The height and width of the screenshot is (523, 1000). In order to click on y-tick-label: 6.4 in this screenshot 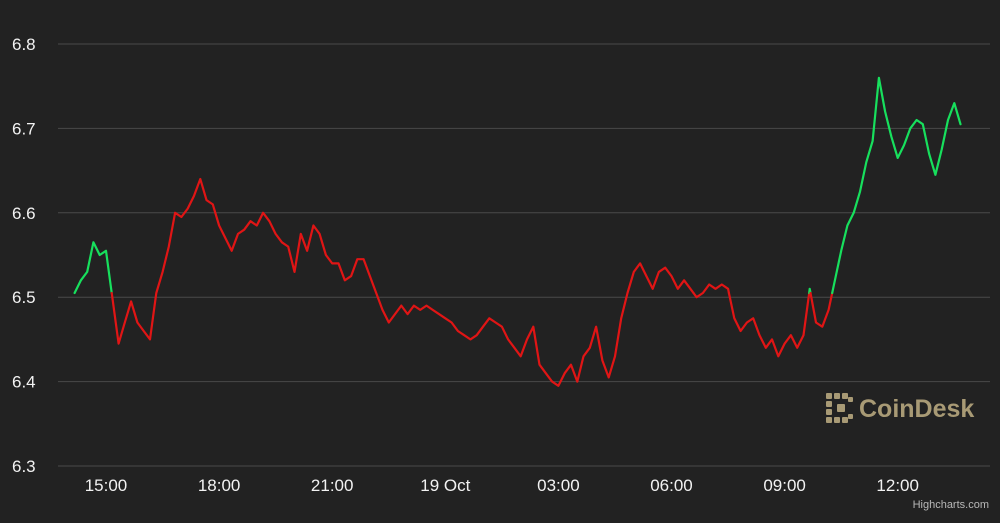, I will do `click(24, 382)`.